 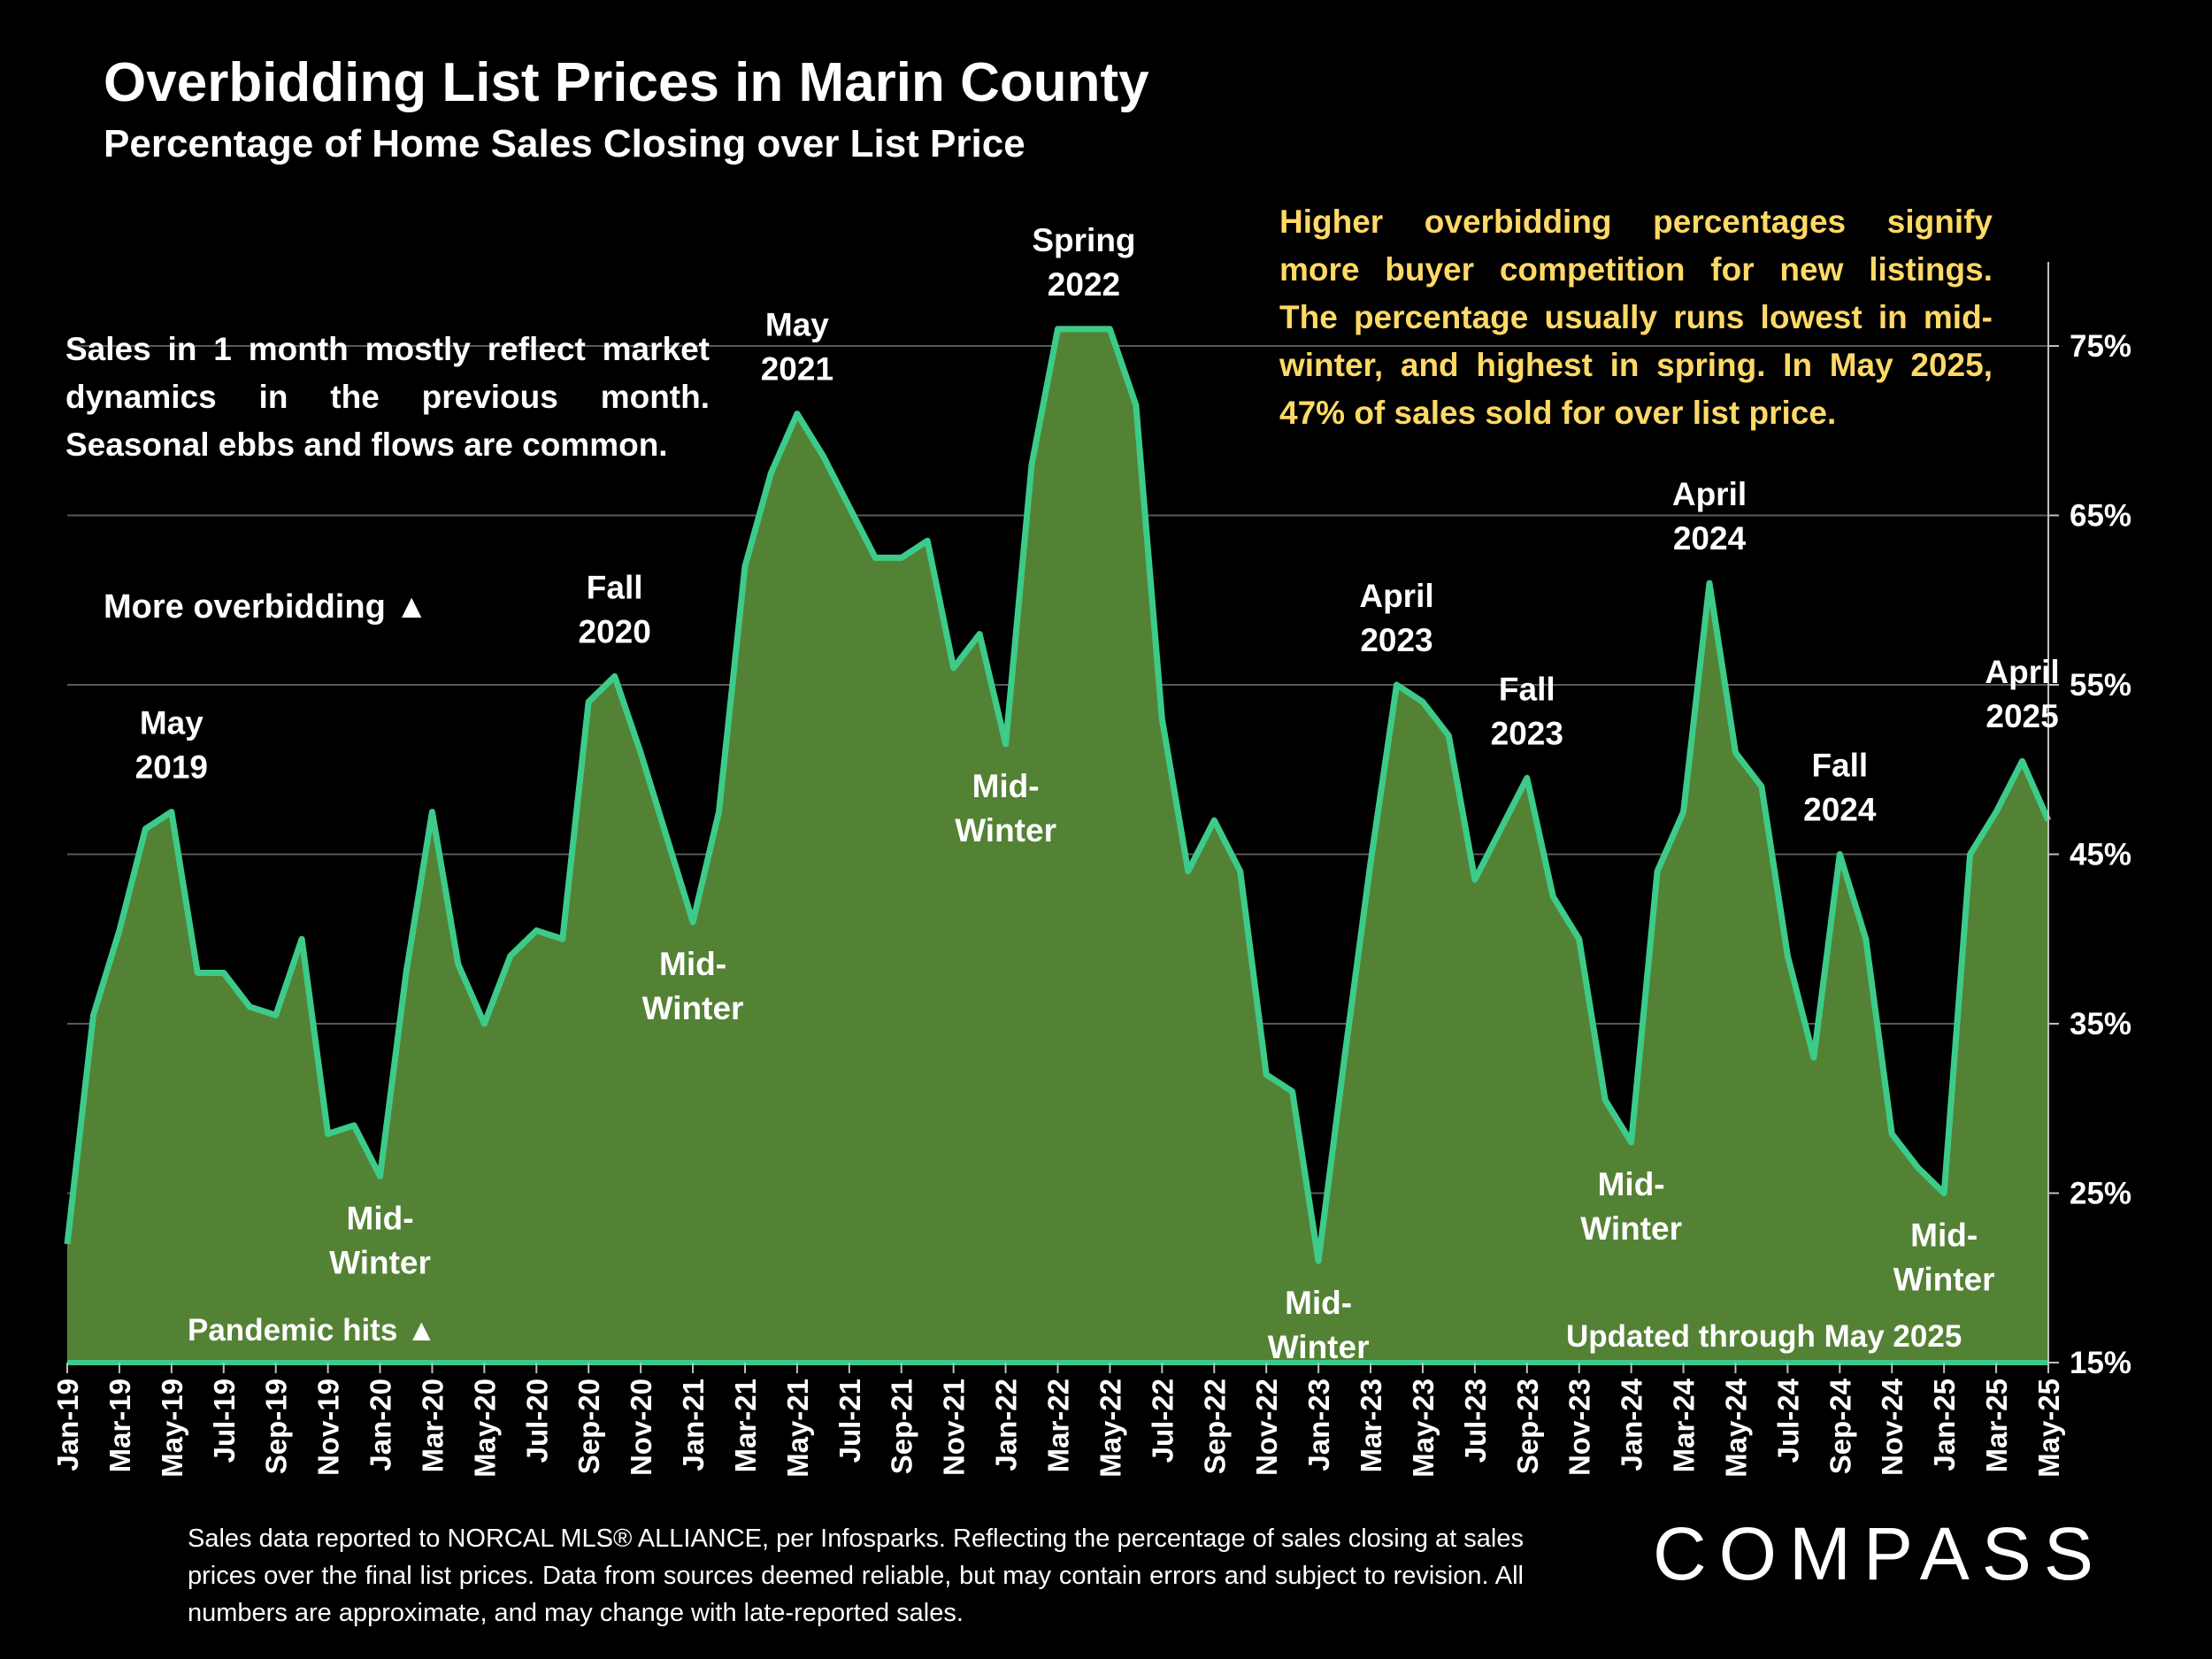 What do you see at coordinates (2100, 1194) in the screenshot?
I see `y-tick-label: 25%` at bounding box center [2100, 1194].